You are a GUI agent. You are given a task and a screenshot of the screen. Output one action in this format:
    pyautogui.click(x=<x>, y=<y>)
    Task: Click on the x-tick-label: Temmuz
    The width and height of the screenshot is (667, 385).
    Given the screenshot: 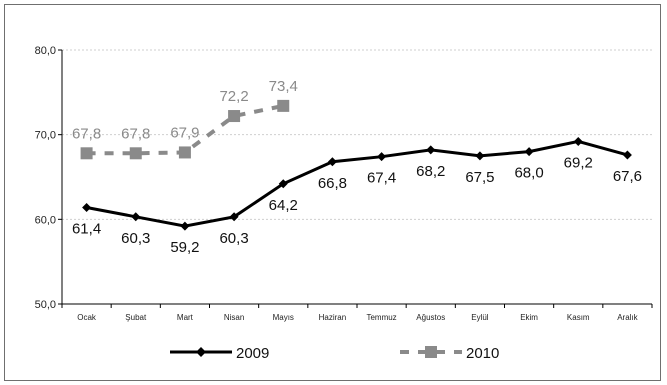 What is the action you would take?
    pyautogui.click(x=381, y=317)
    